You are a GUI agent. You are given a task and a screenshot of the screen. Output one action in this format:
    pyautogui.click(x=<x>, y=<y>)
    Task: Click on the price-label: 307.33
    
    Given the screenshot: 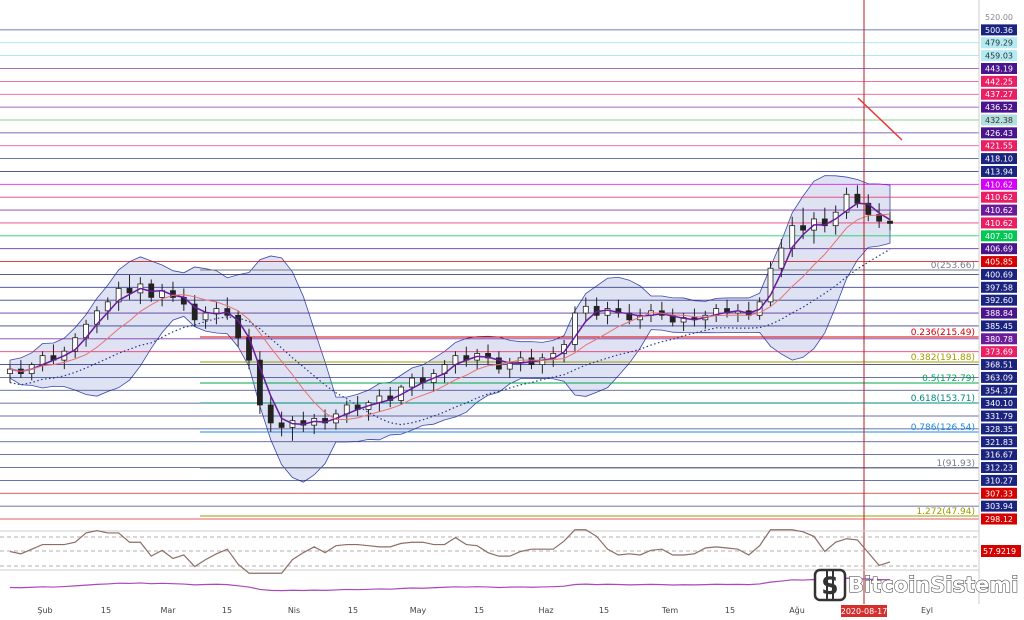 What is the action you would take?
    pyautogui.click(x=999, y=493)
    